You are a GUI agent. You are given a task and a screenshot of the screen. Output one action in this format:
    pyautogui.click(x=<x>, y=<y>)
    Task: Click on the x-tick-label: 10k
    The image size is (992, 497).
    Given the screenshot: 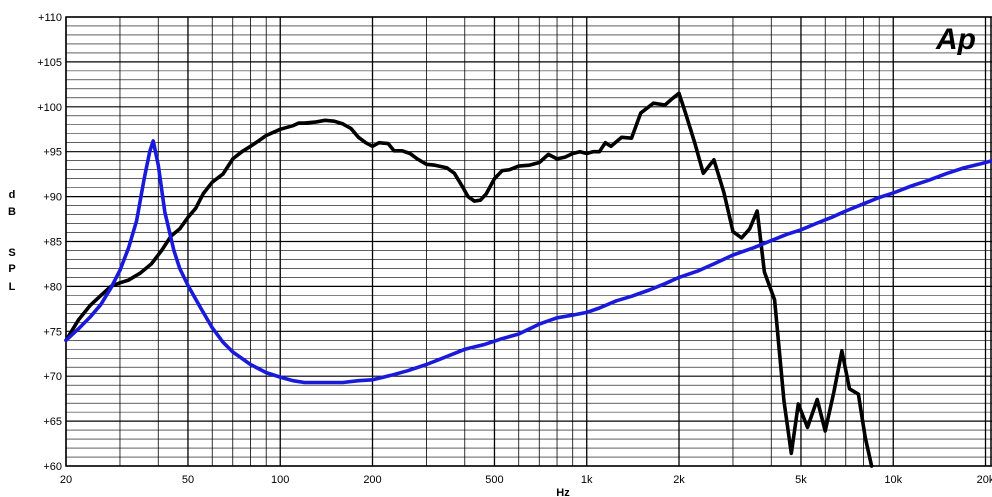 What is the action you would take?
    pyautogui.click(x=893, y=480)
    